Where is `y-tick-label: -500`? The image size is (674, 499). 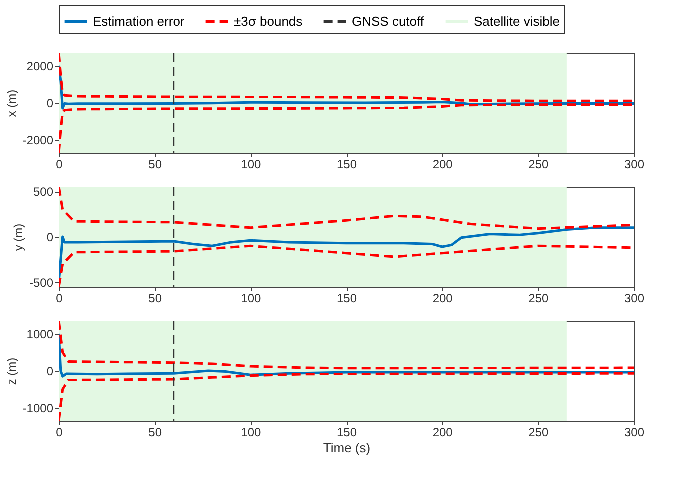
y-tick-label: -500 is located at coordinates (41, 283).